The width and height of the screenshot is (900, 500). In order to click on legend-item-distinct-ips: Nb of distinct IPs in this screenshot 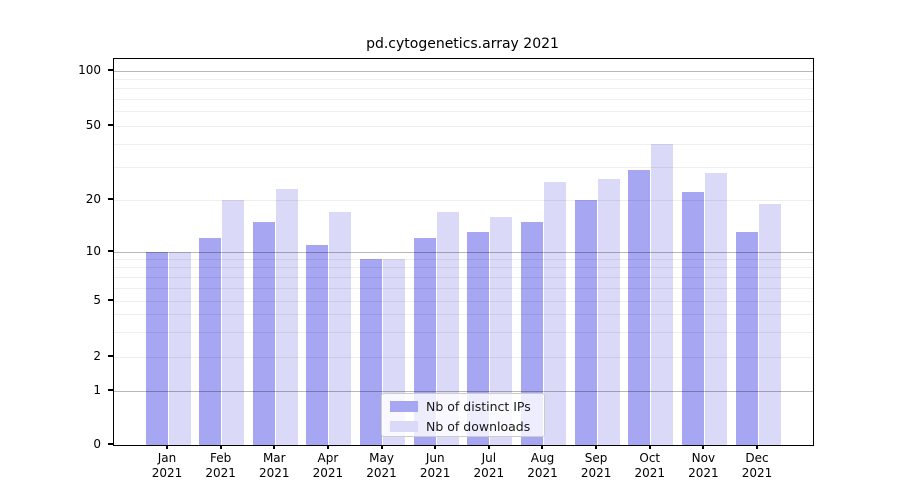, I will do `click(467, 406)`.